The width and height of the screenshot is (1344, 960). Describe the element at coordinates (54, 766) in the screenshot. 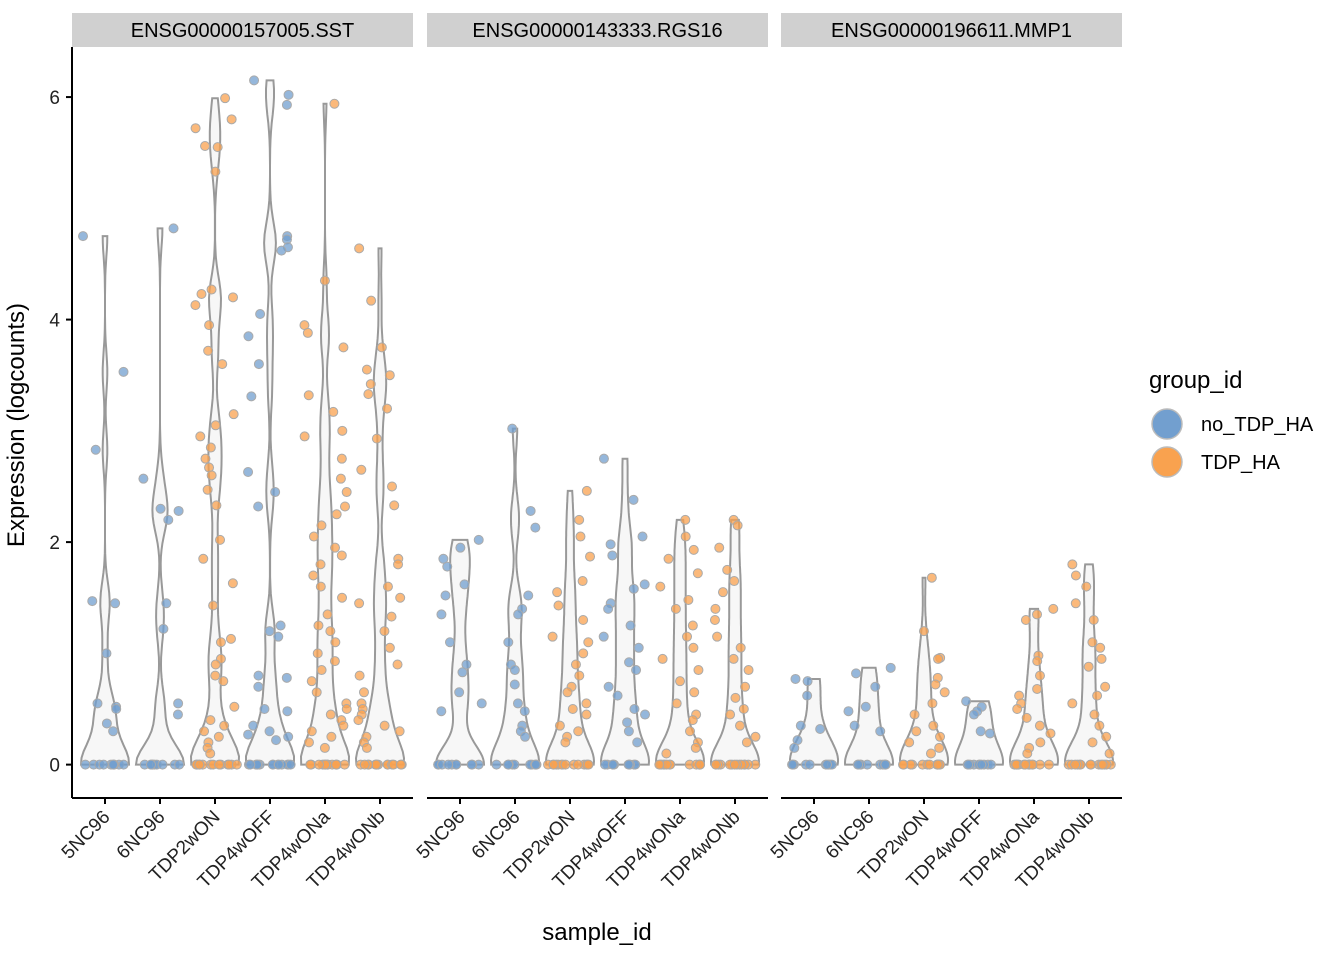

I see `y-tick-label: 0` at that location.